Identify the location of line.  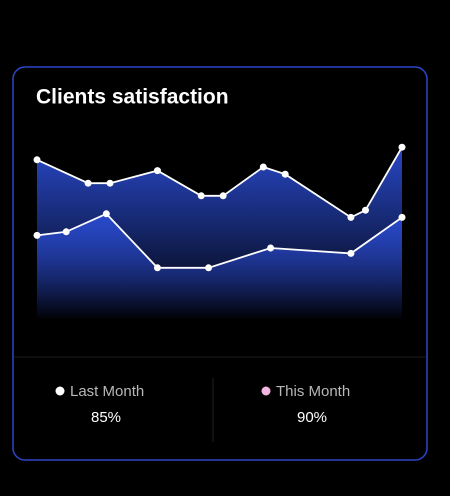
(219, 240).